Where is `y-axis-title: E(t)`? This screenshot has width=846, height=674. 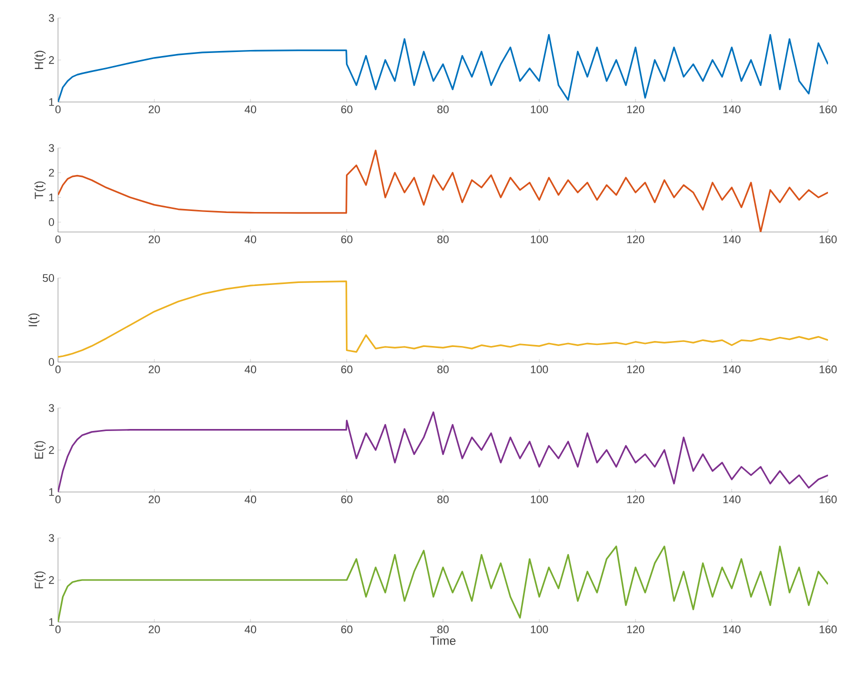 y-axis-title: E(t) is located at coordinates (40, 450).